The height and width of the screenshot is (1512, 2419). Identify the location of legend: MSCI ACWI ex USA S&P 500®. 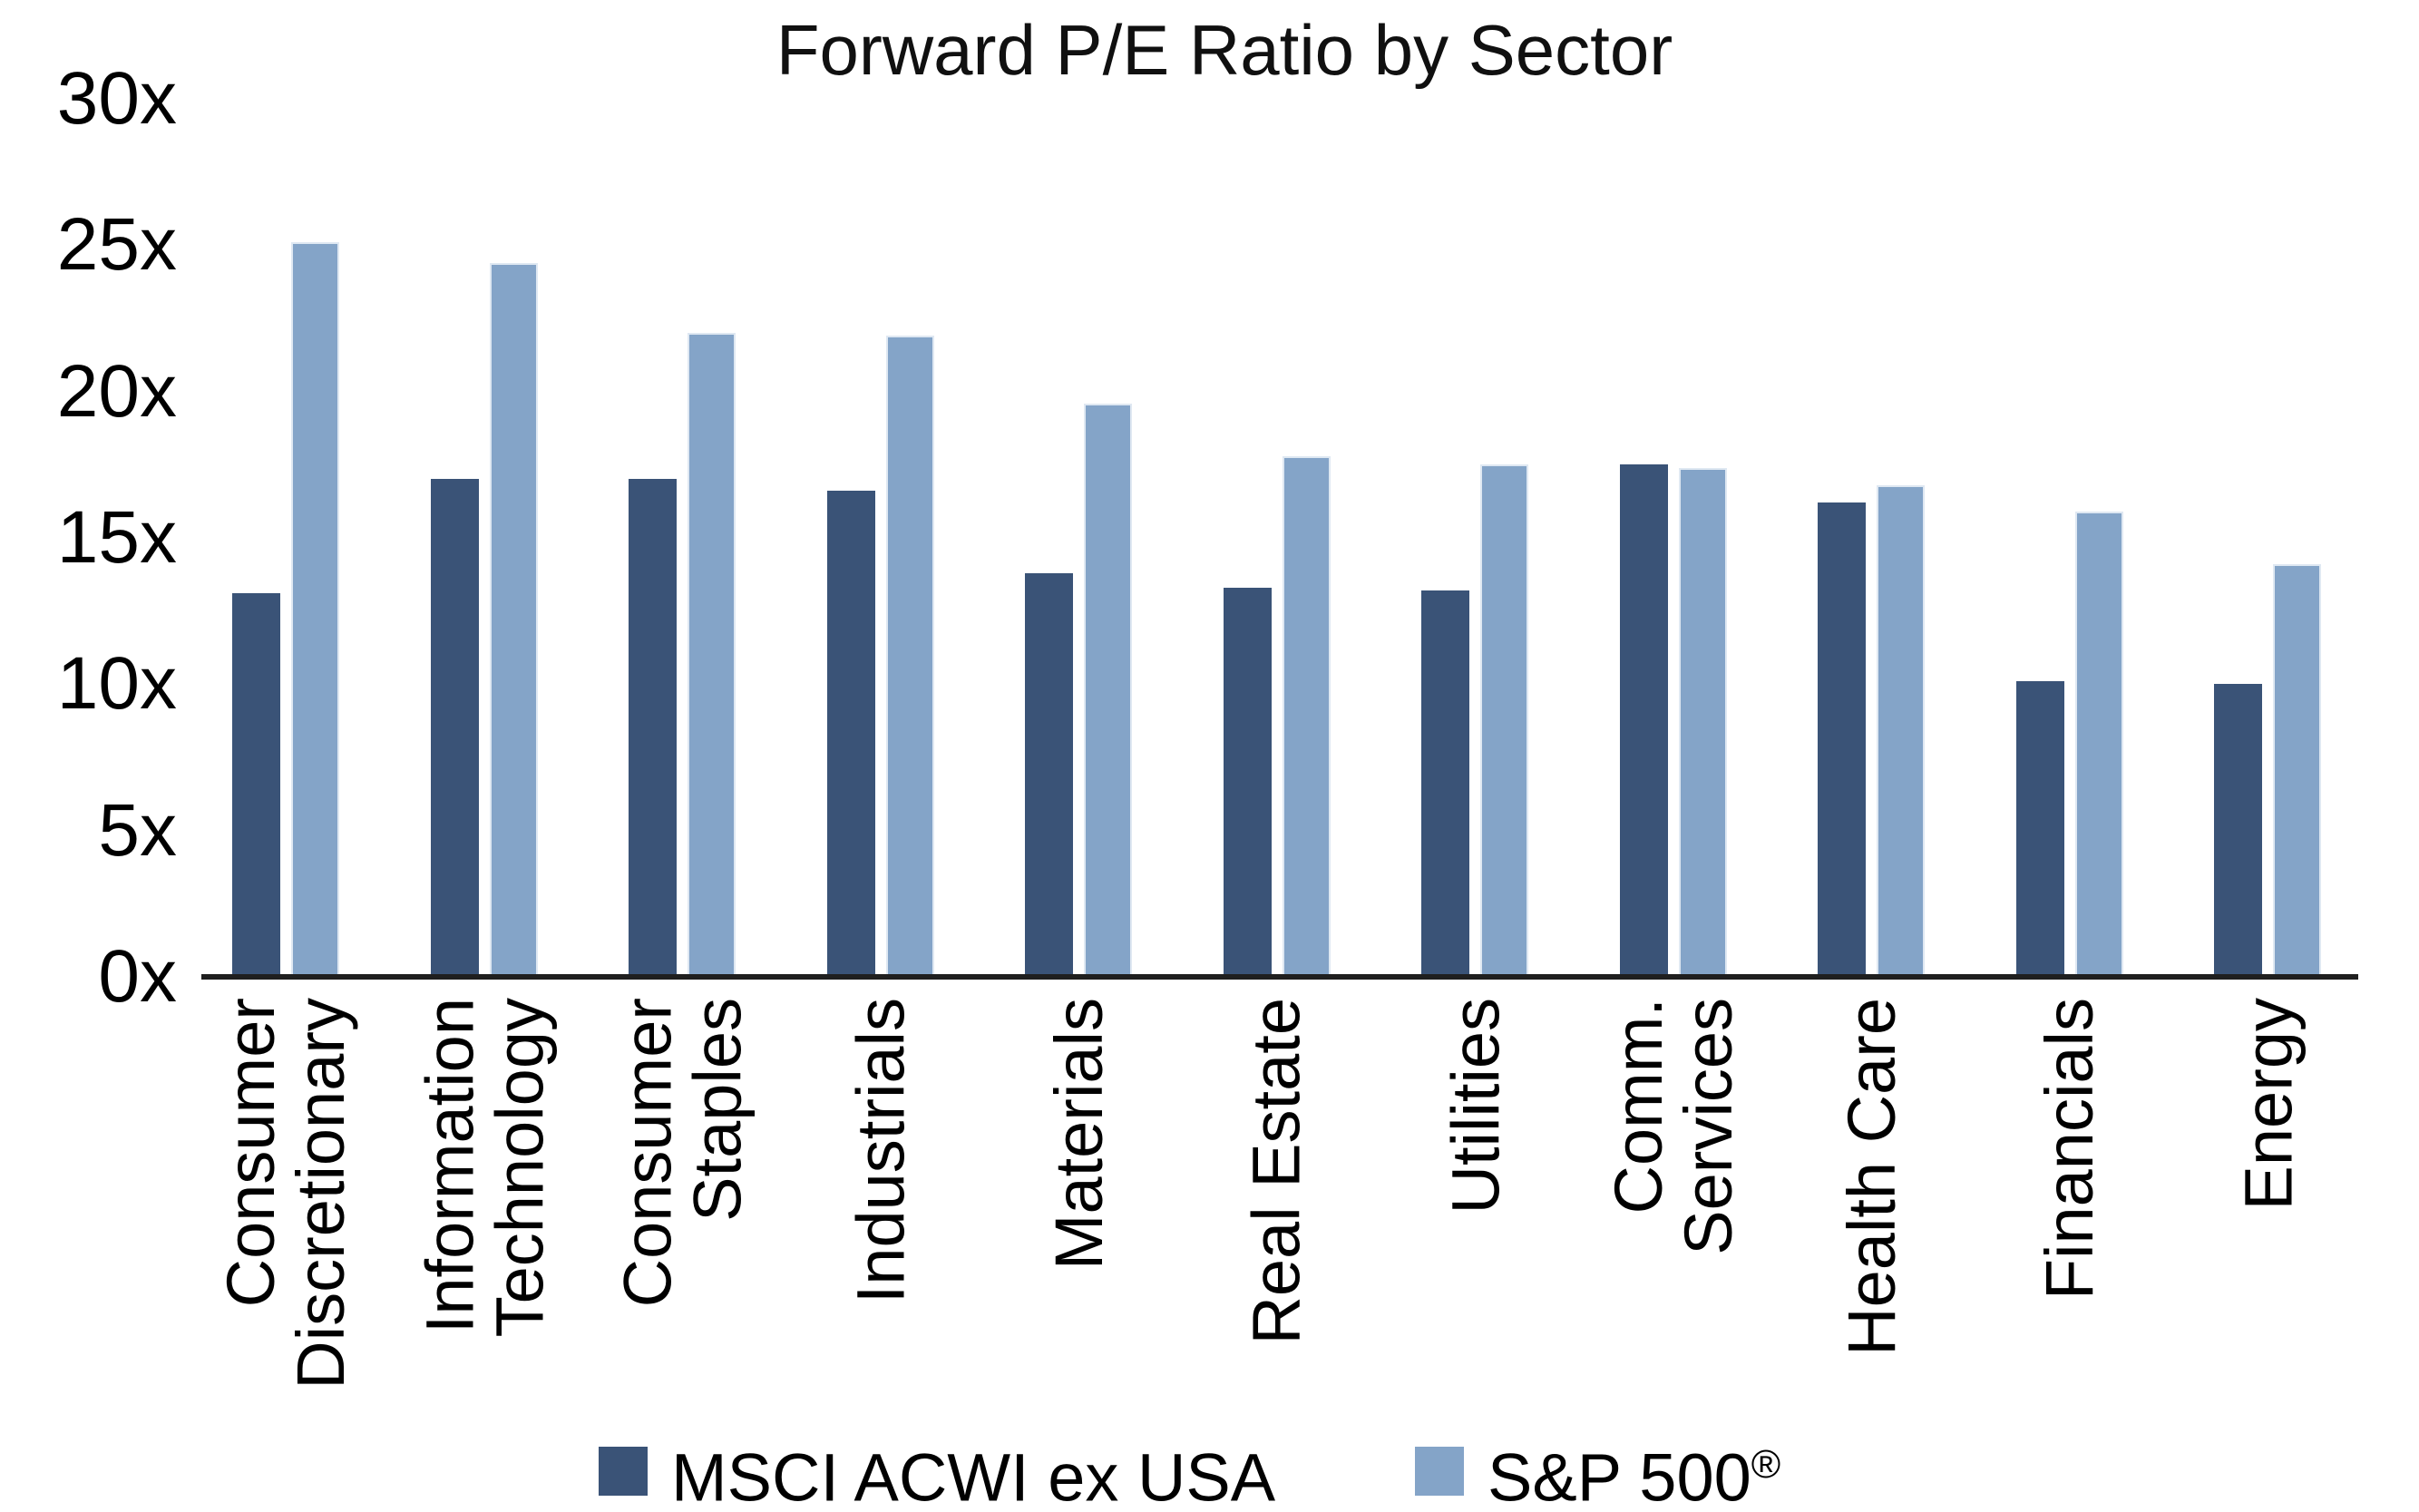
(1209, 1471).